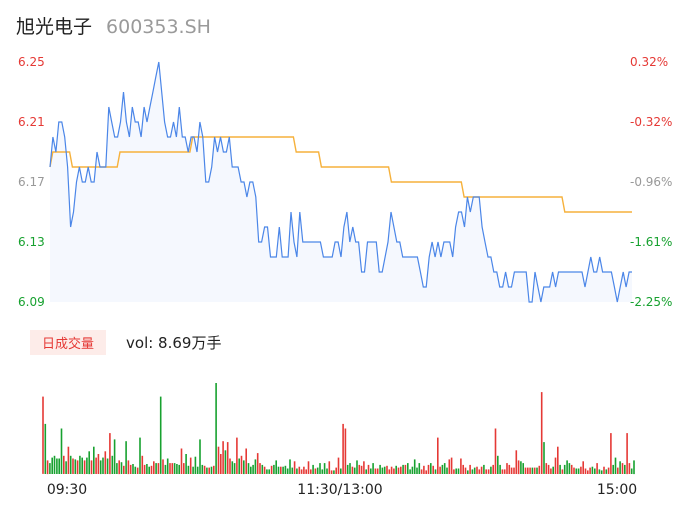 Image resolution: width=686 pixels, height=524 pixels. Describe the element at coordinates (31, 242) in the screenshot. I see `price-tick-label: 6.13` at that location.